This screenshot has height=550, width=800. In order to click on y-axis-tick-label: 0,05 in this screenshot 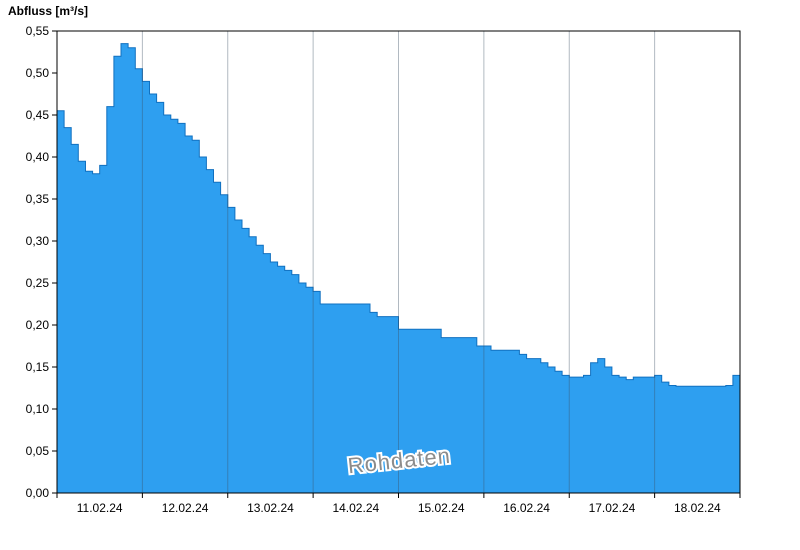, I will do `click(38, 451)`.